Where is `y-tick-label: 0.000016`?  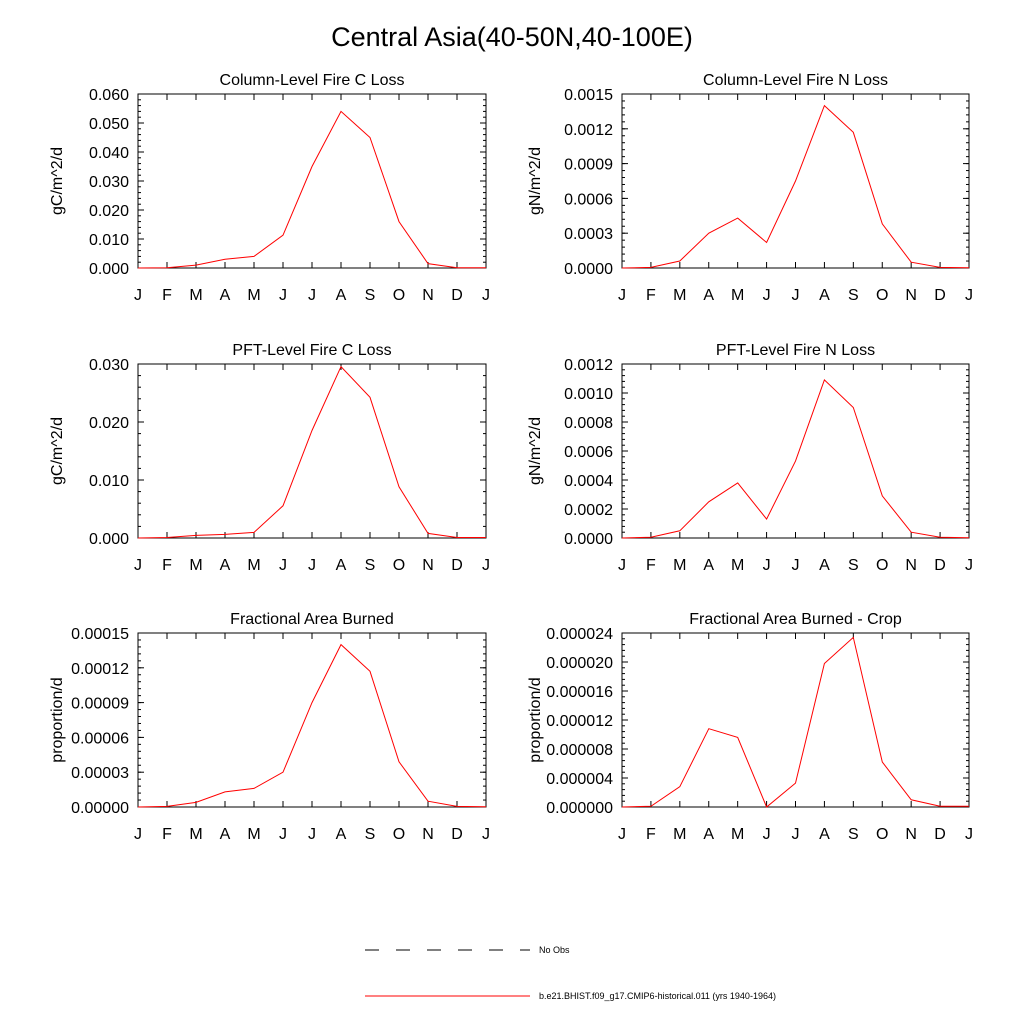 y-tick-label: 0.000016 is located at coordinates (579, 692).